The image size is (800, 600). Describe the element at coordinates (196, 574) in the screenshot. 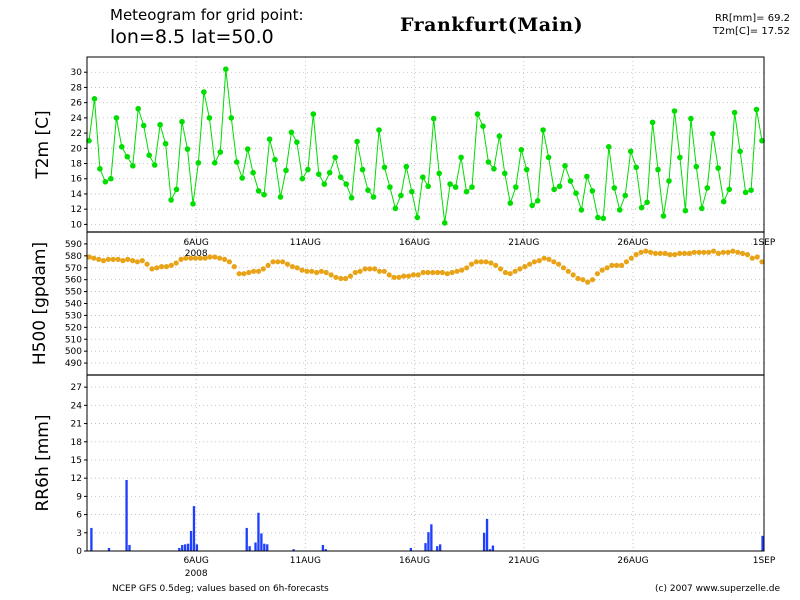

I see `x-year-label: 2008` at that location.